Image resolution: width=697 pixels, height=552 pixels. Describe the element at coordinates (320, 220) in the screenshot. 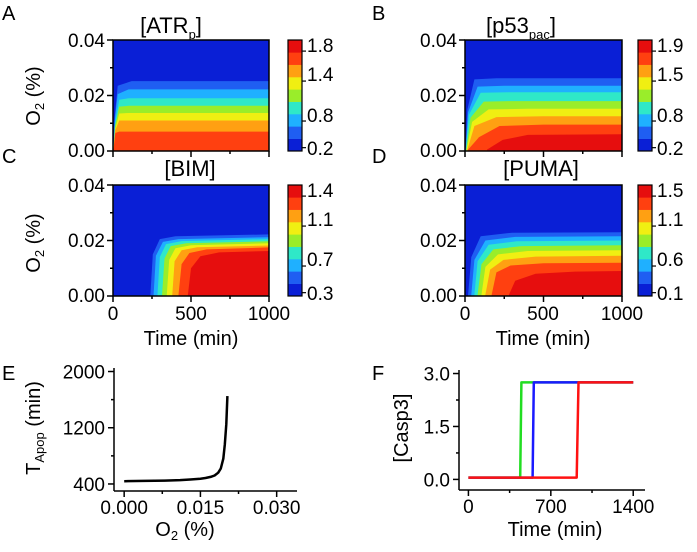

I see `panel-c-cbtick-2: 1.1` at that location.